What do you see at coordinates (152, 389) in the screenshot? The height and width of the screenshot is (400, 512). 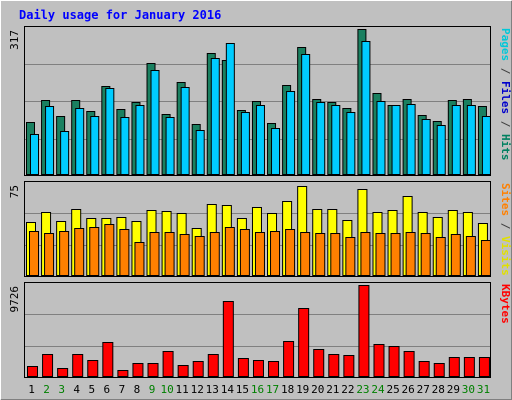 I see `day-label: 9` at bounding box center [152, 389].